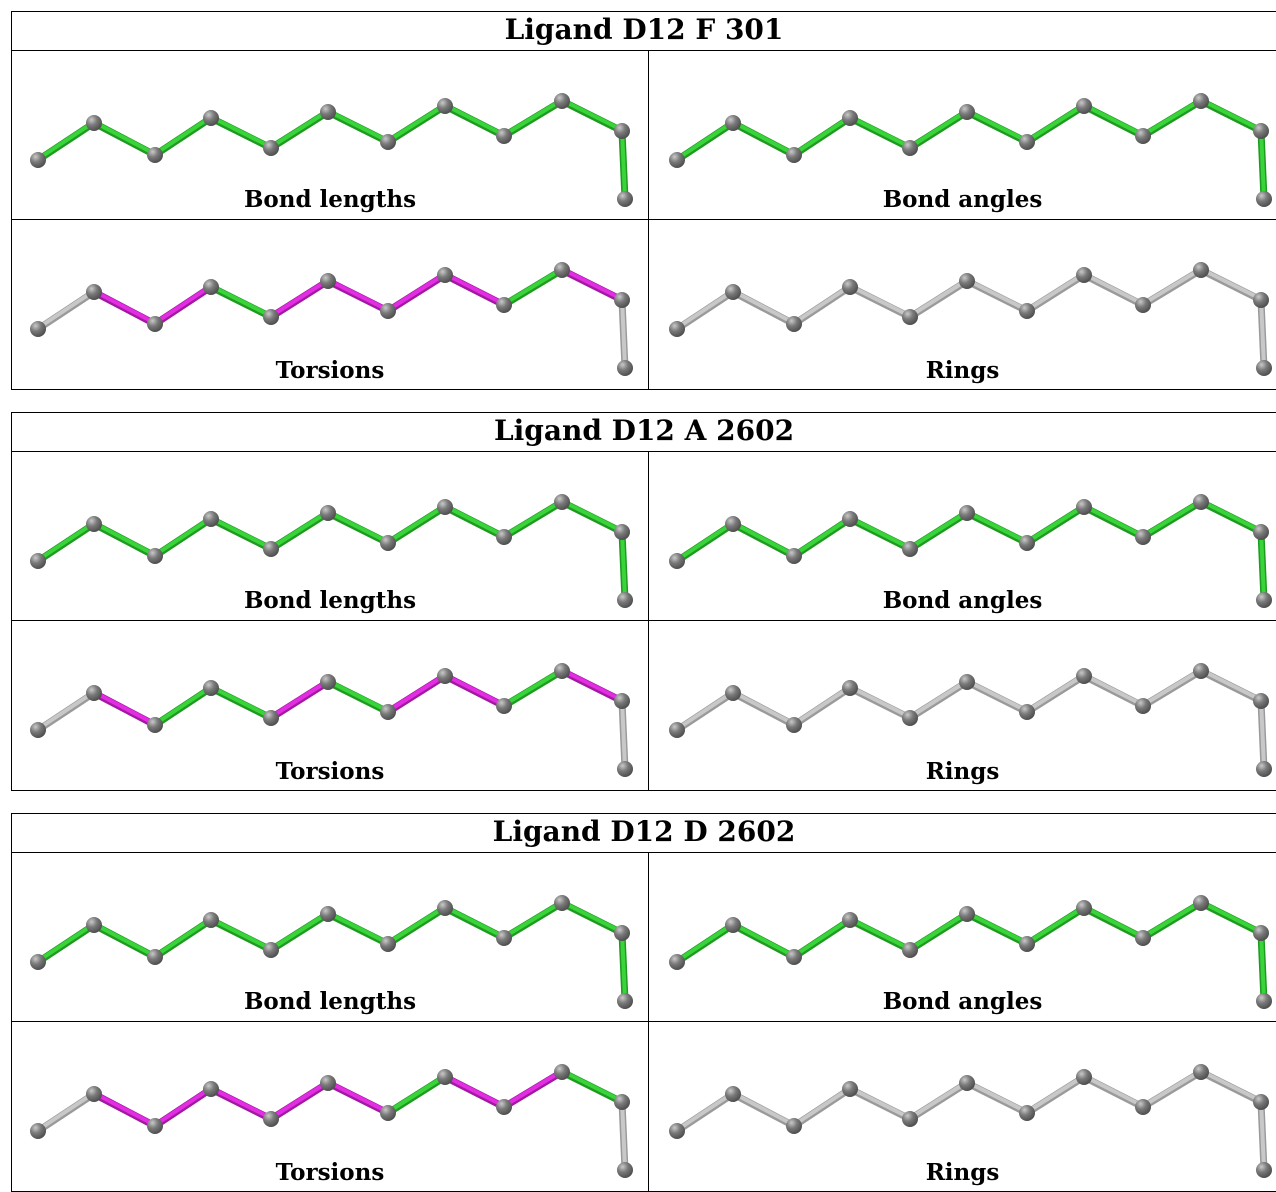 The image size is (1276, 1192). What do you see at coordinates (330, 1106) in the screenshot?
I see `panel-torsions: Torsions` at bounding box center [330, 1106].